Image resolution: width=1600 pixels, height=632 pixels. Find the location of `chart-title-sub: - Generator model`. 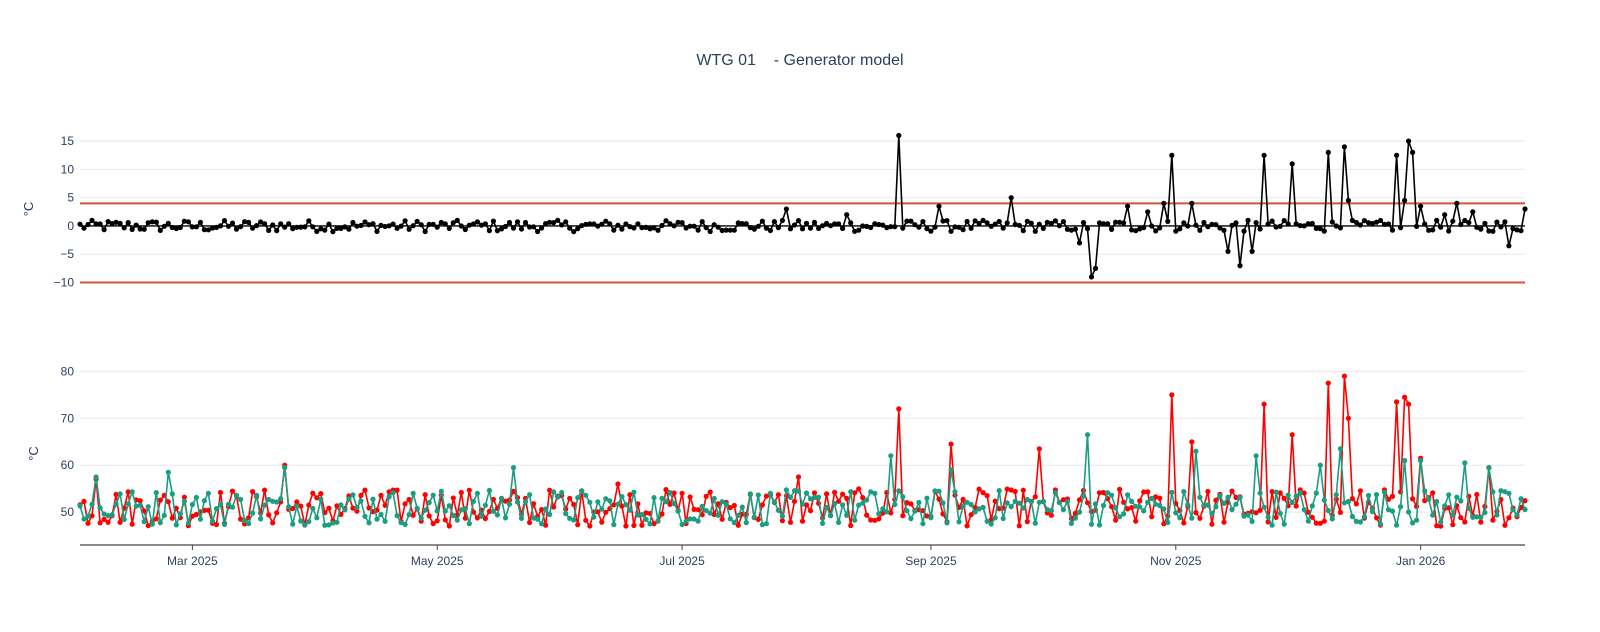

chart-title-sub: - Generator model is located at coordinates (838, 60).